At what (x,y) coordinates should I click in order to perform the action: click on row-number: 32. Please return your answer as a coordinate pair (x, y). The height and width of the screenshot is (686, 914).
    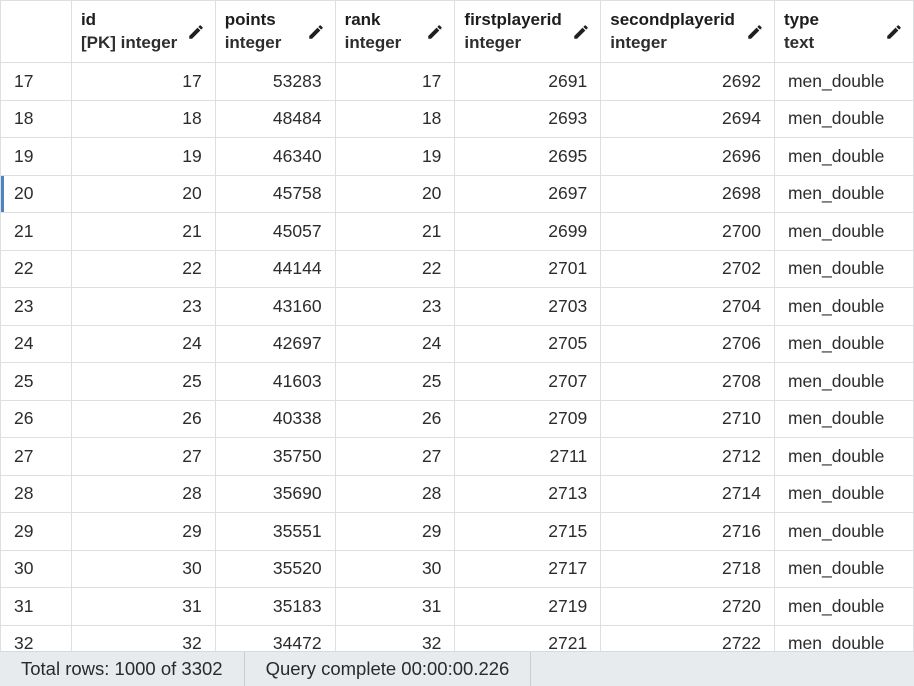
    Looking at the image, I should click on (36, 638).